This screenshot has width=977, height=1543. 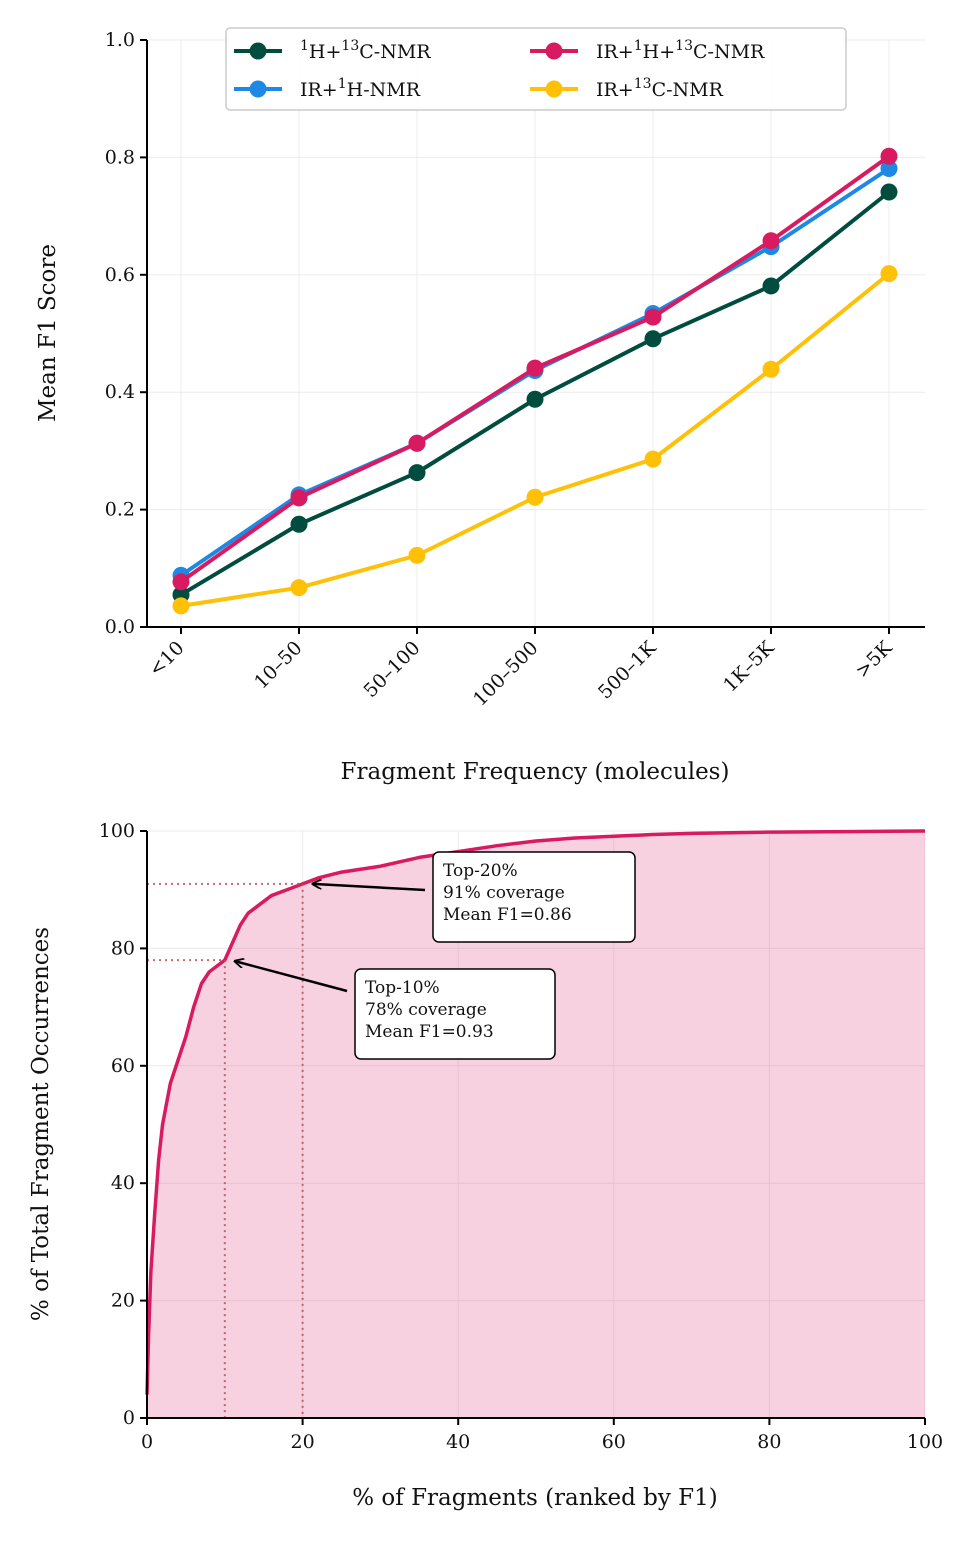 What do you see at coordinates (120, 392) in the screenshot?
I see `y-tick-label: 0.4` at bounding box center [120, 392].